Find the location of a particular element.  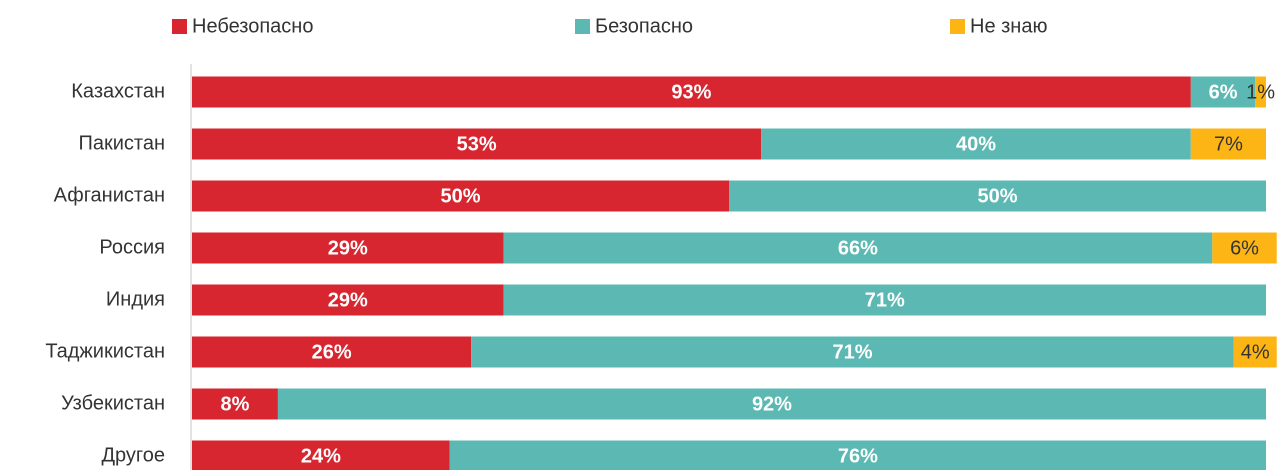

data-label: 26% is located at coordinates (332, 352).